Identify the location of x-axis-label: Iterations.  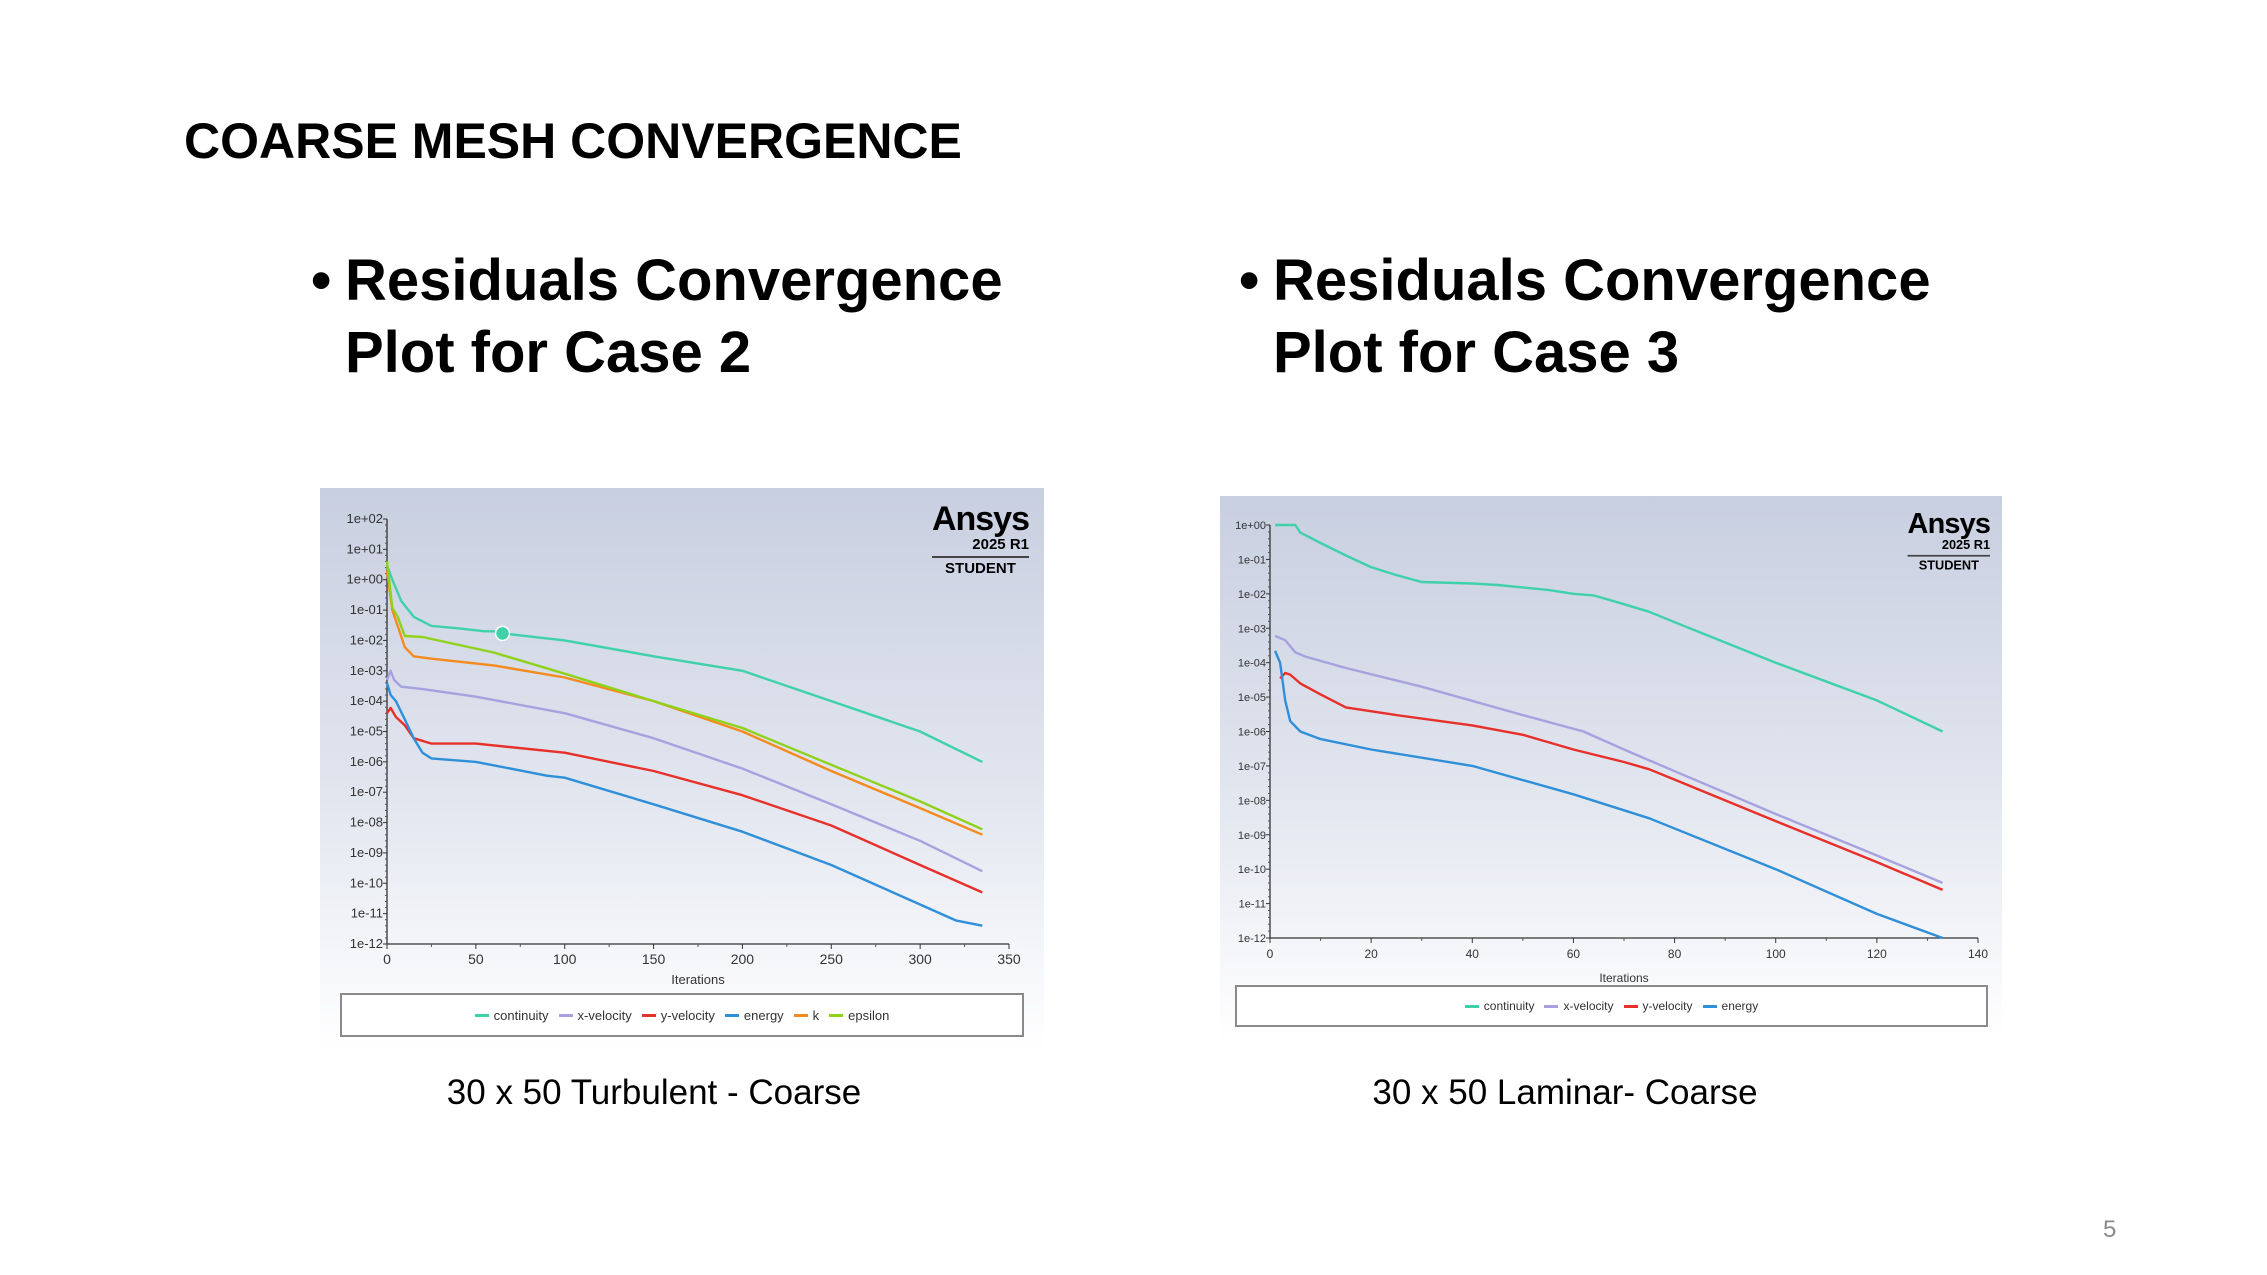
(698, 979).